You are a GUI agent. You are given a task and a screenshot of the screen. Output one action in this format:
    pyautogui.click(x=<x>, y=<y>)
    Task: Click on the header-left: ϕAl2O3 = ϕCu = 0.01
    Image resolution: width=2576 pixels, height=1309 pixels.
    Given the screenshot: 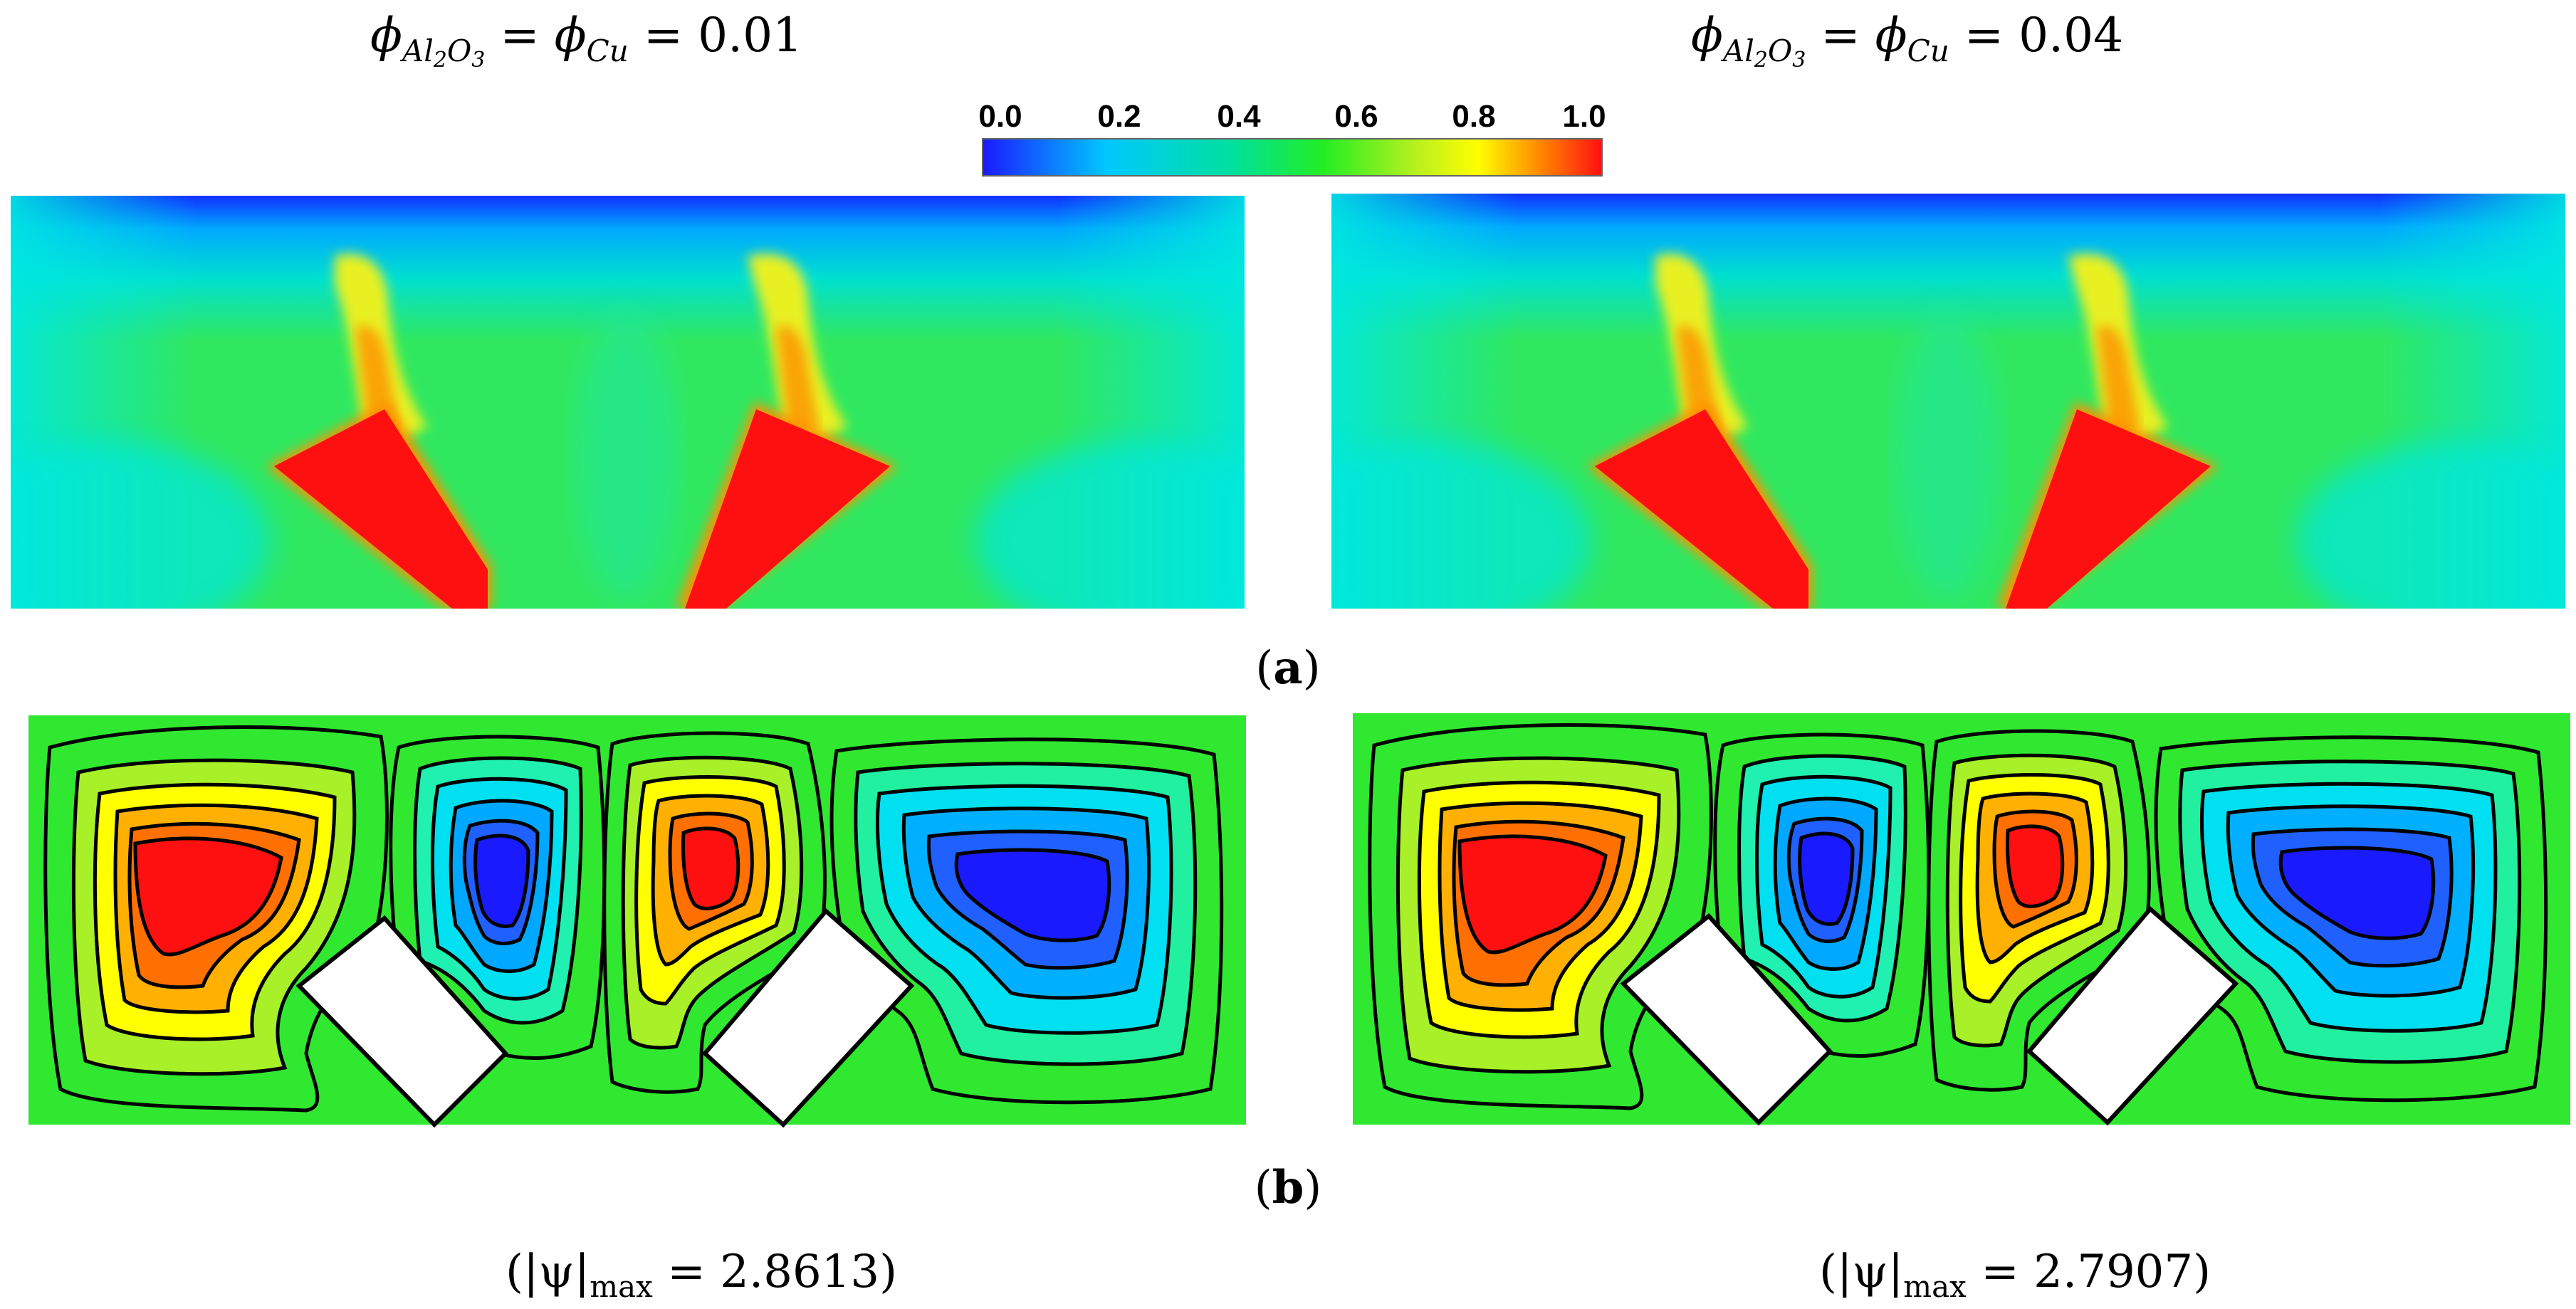 What is the action you would take?
    pyautogui.click(x=586, y=41)
    